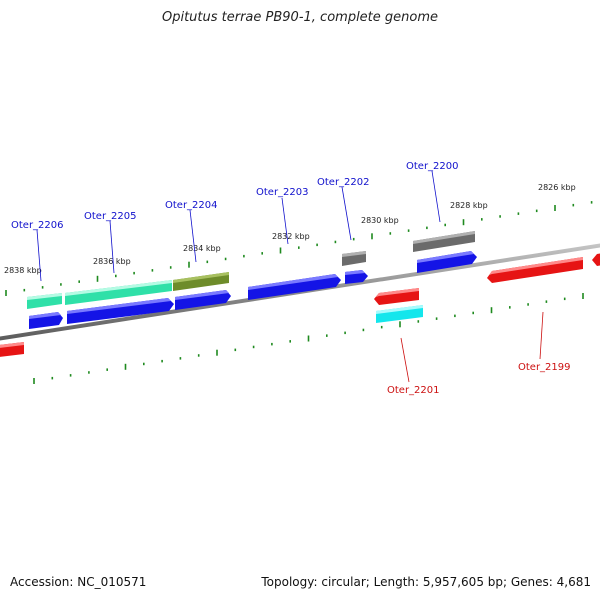  Describe the element at coordinates (78, 582) in the screenshot. I see `accession-text: Accession: NC_010571` at that location.